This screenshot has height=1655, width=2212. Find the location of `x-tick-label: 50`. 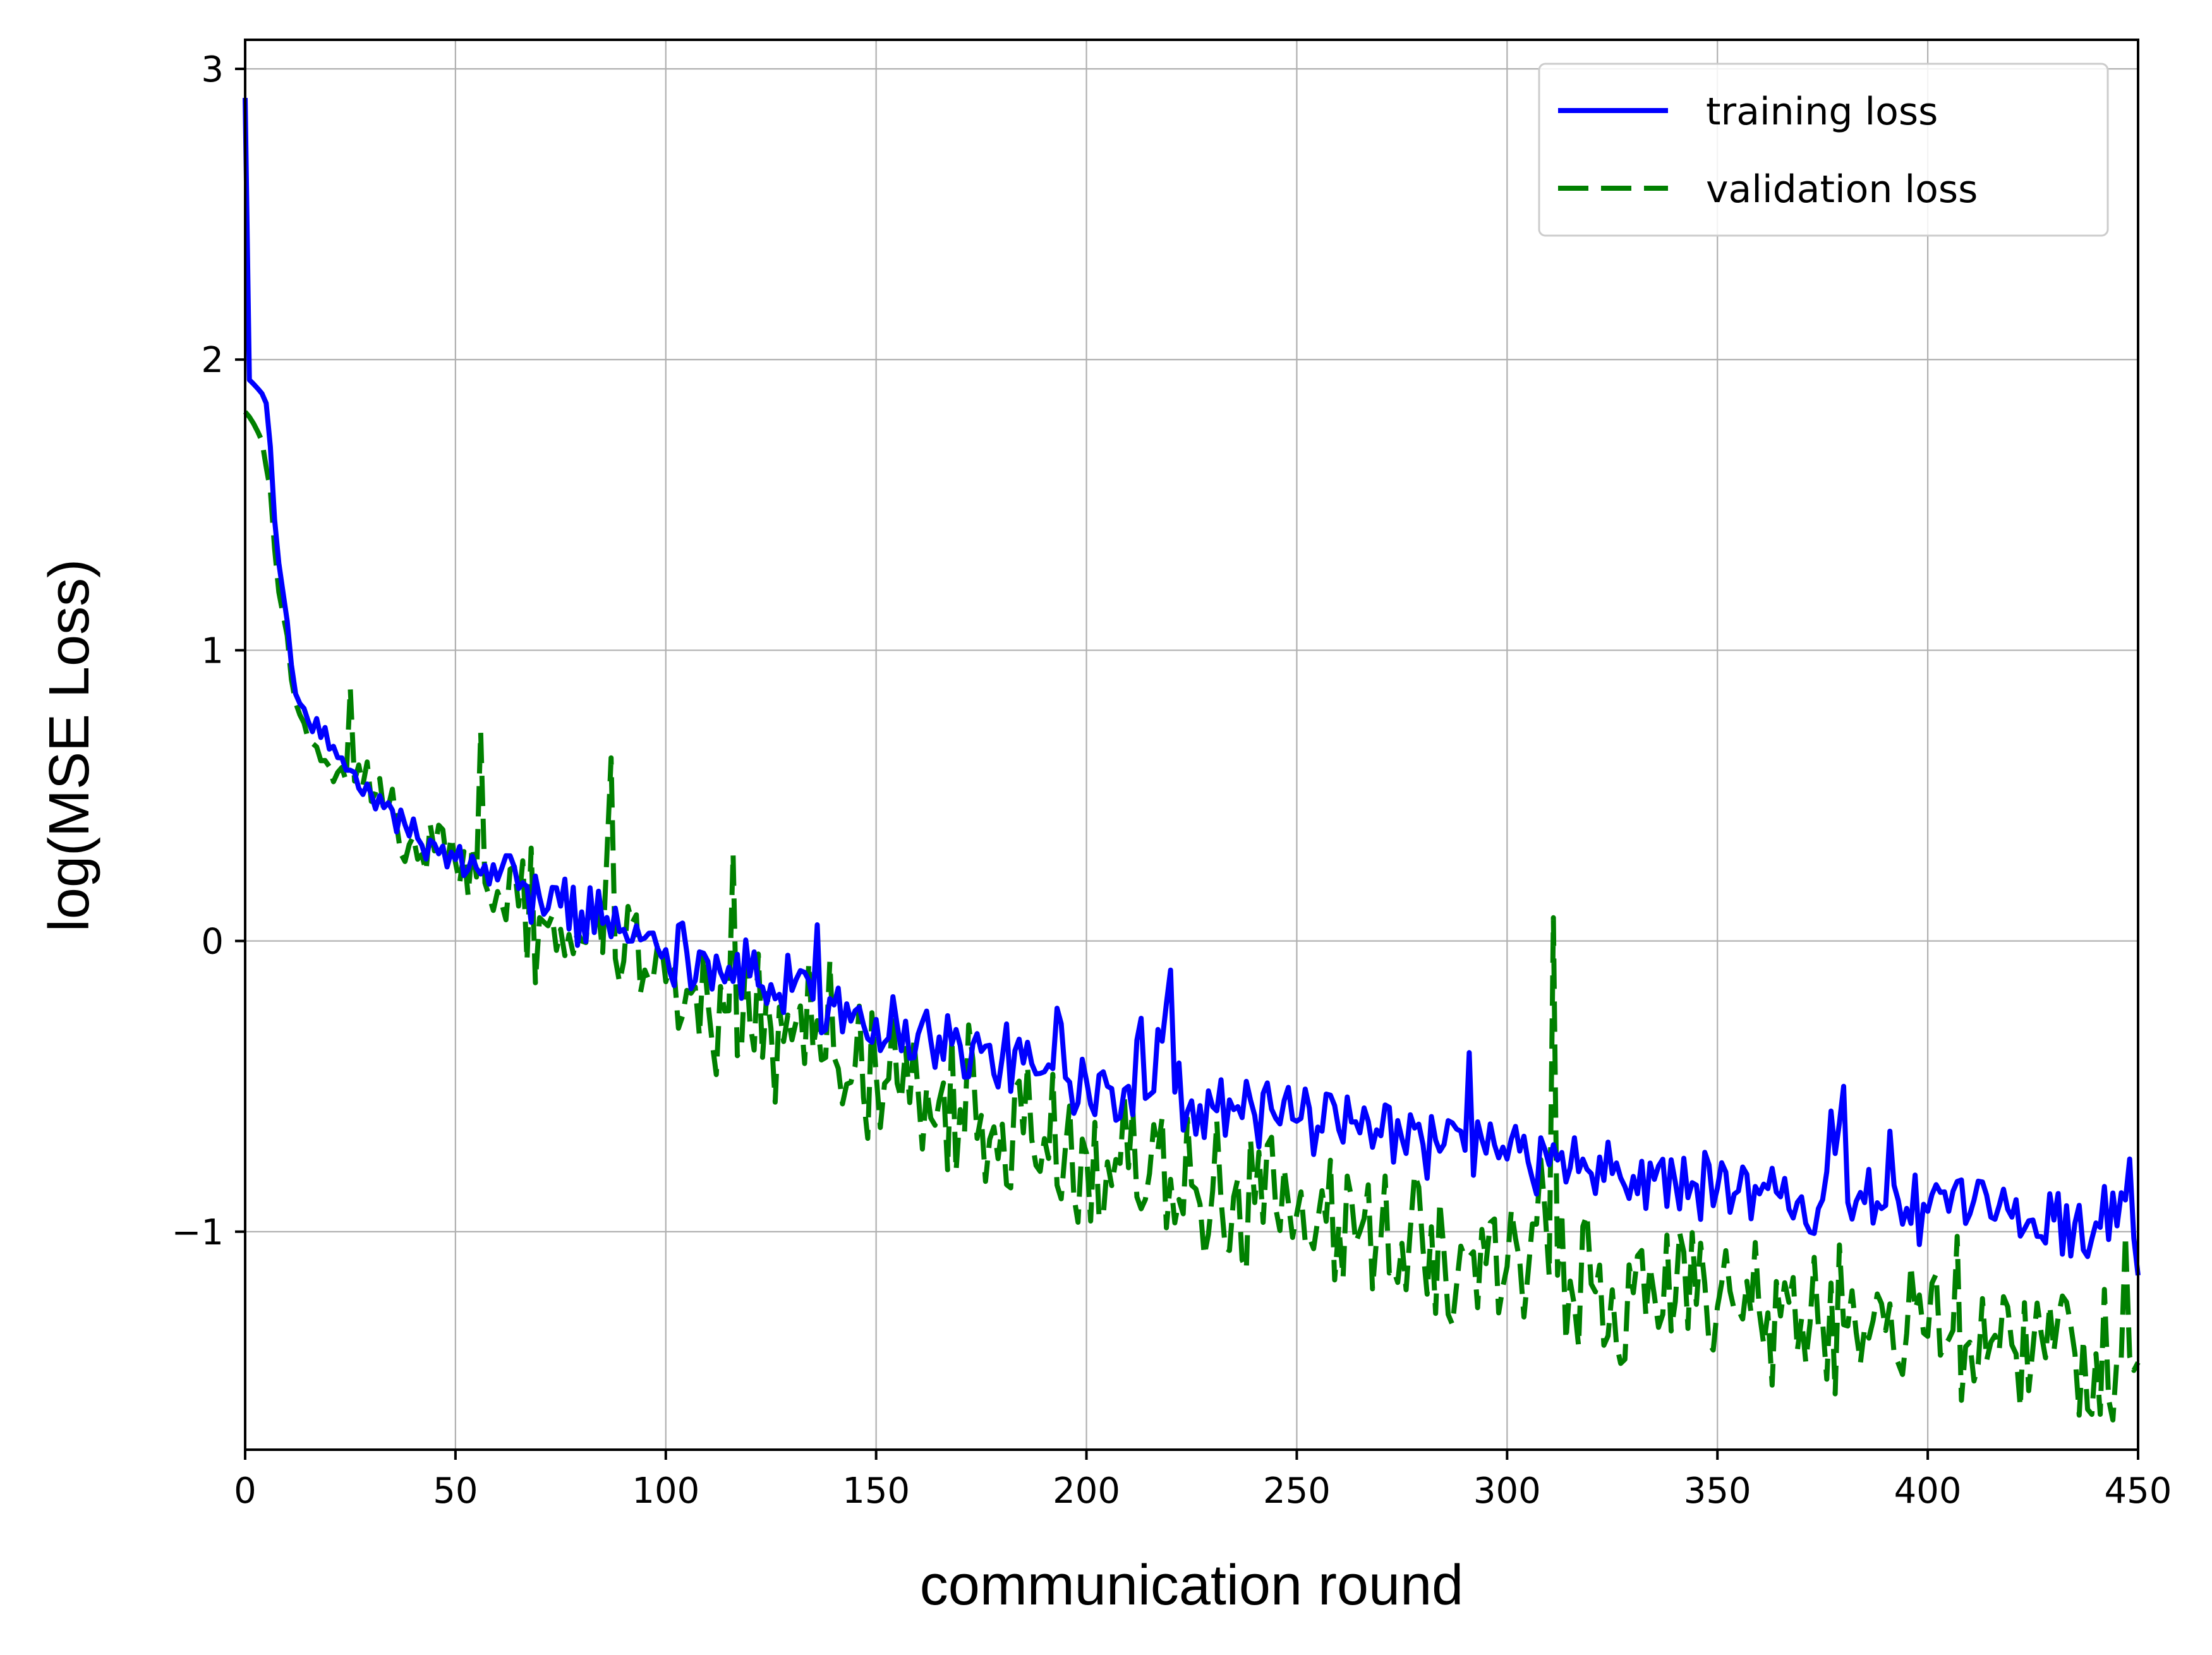

x-tick-label: 50 is located at coordinates (455, 1491).